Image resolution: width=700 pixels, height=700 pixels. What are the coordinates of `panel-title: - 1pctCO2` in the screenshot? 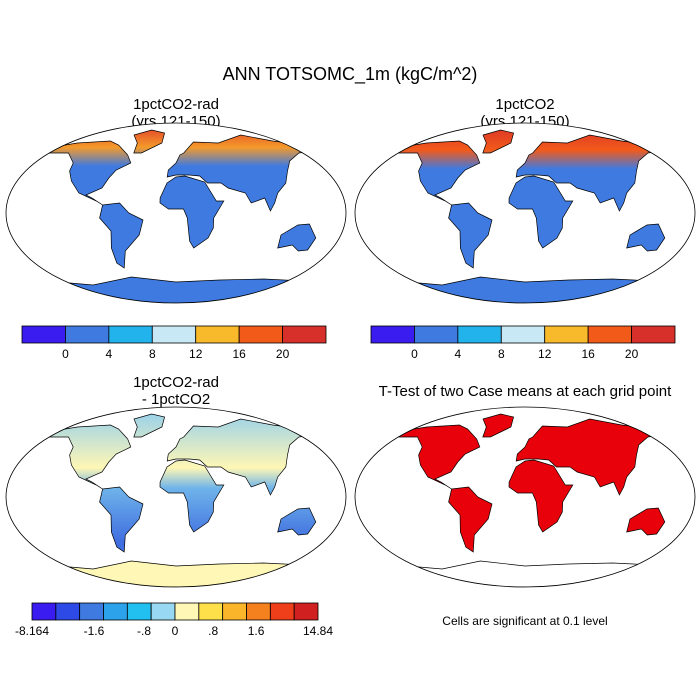 It's located at (176, 399).